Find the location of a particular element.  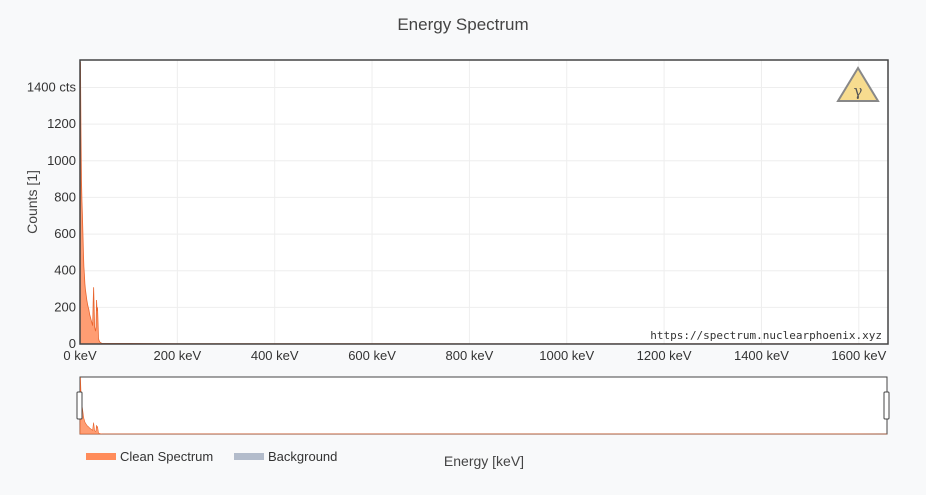

legend-item-background: Background is located at coordinates (285, 456).